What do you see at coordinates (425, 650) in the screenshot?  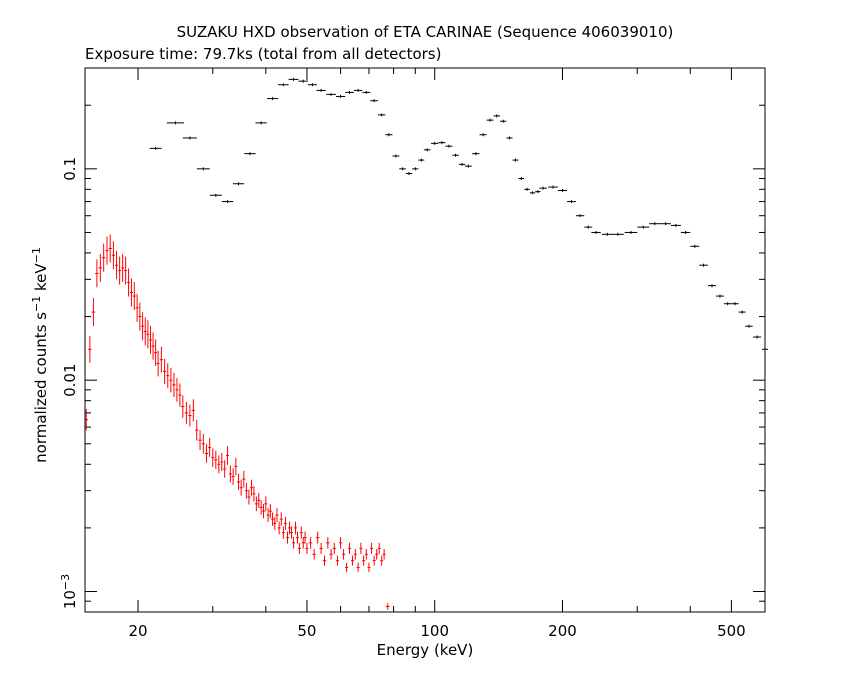 I see `x-axis-label: Energy (keV)` at bounding box center [425, 650].